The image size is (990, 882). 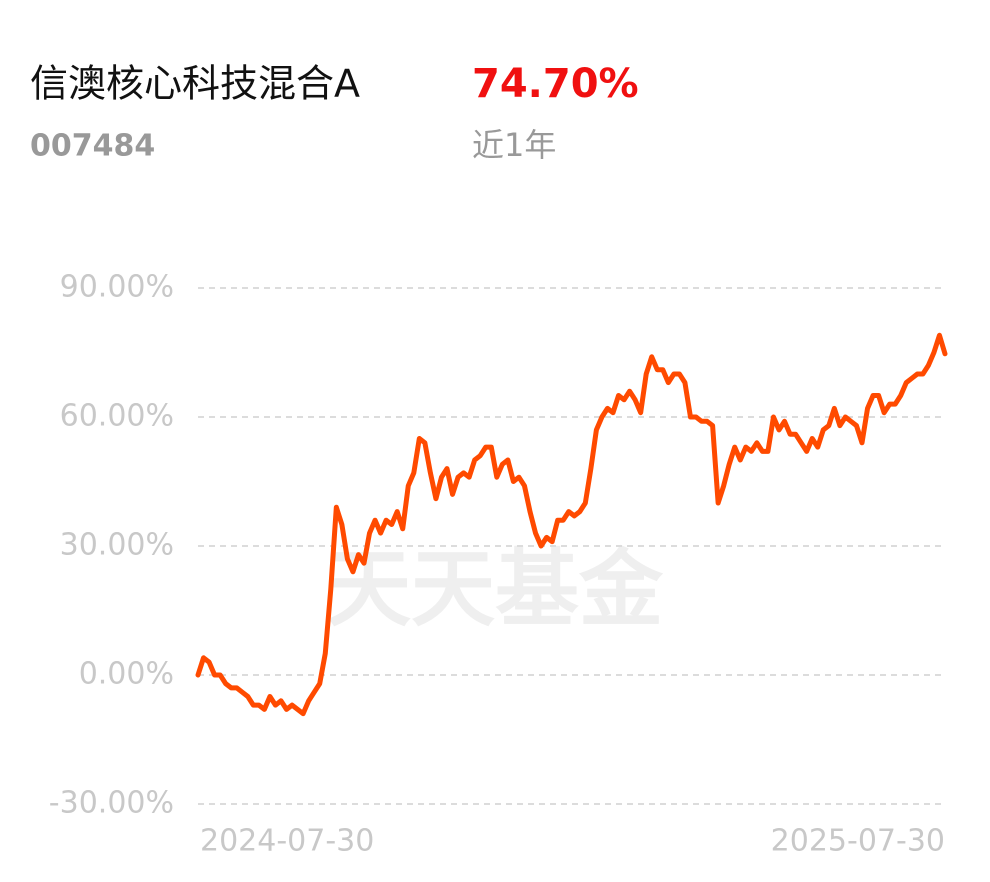 What do you see at coordinates (555, 84) in the screenshot?
I see `fund-return: 74.70%` at bounding box center [555, 84].